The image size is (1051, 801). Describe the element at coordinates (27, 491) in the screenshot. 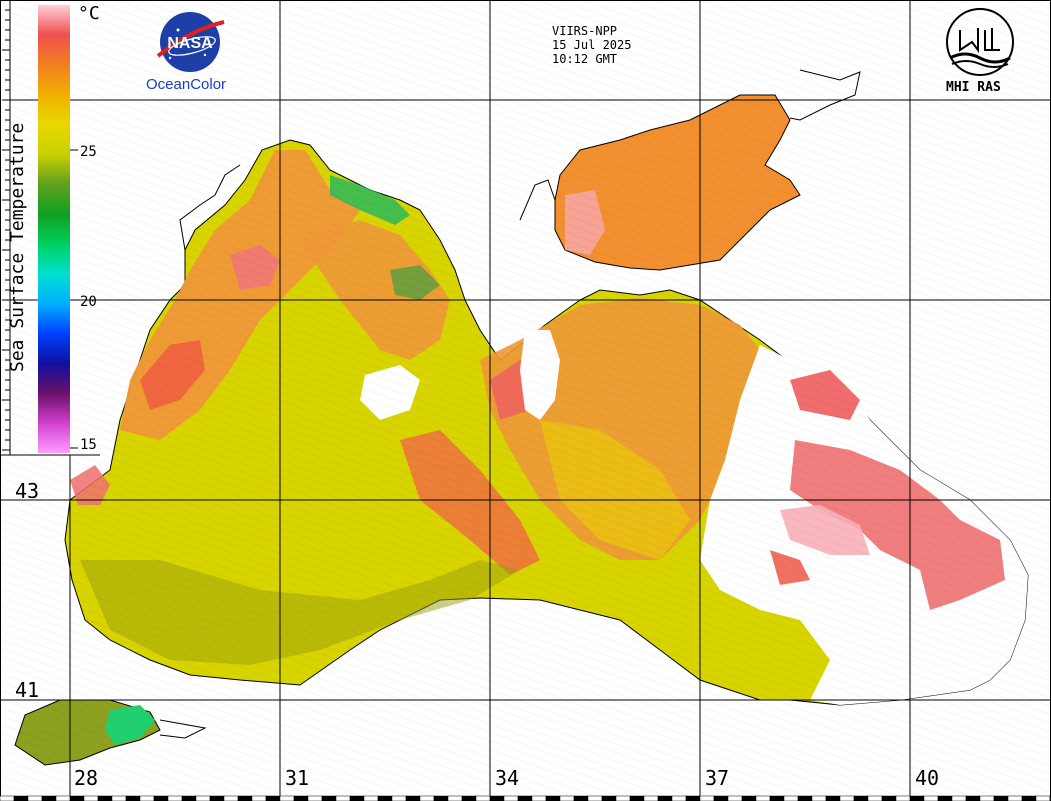

I see `lat-label-43: 43` at that location.